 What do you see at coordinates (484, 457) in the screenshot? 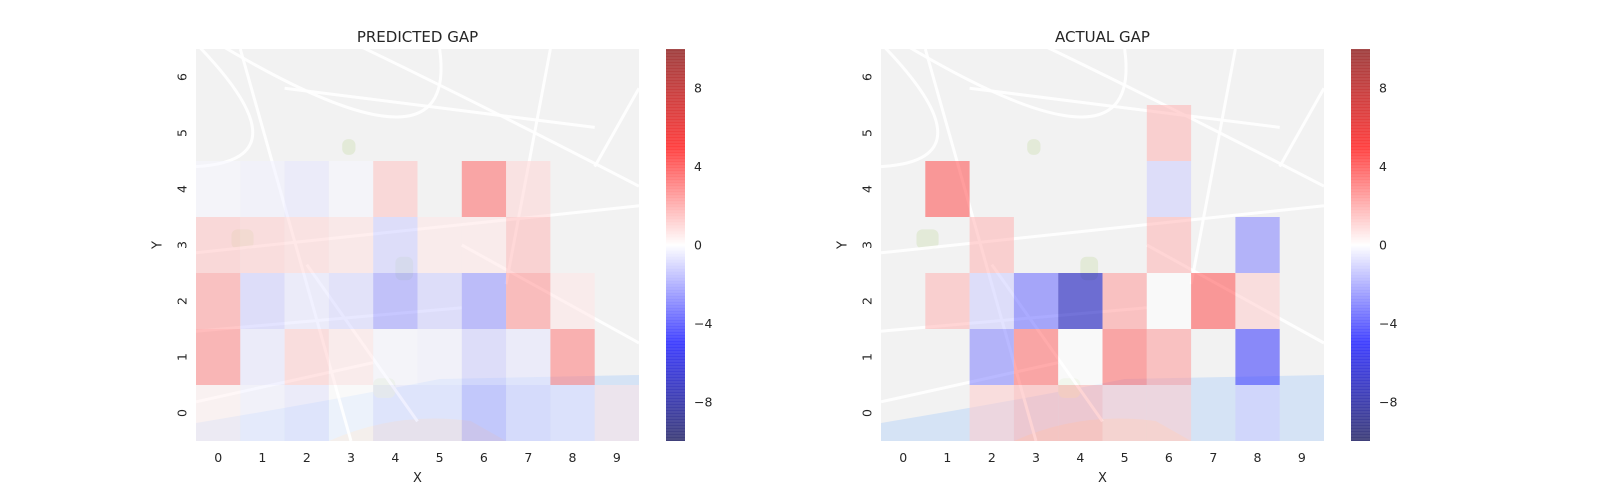
I see `x-tick-label: 6` at bounding box center [484, 457].